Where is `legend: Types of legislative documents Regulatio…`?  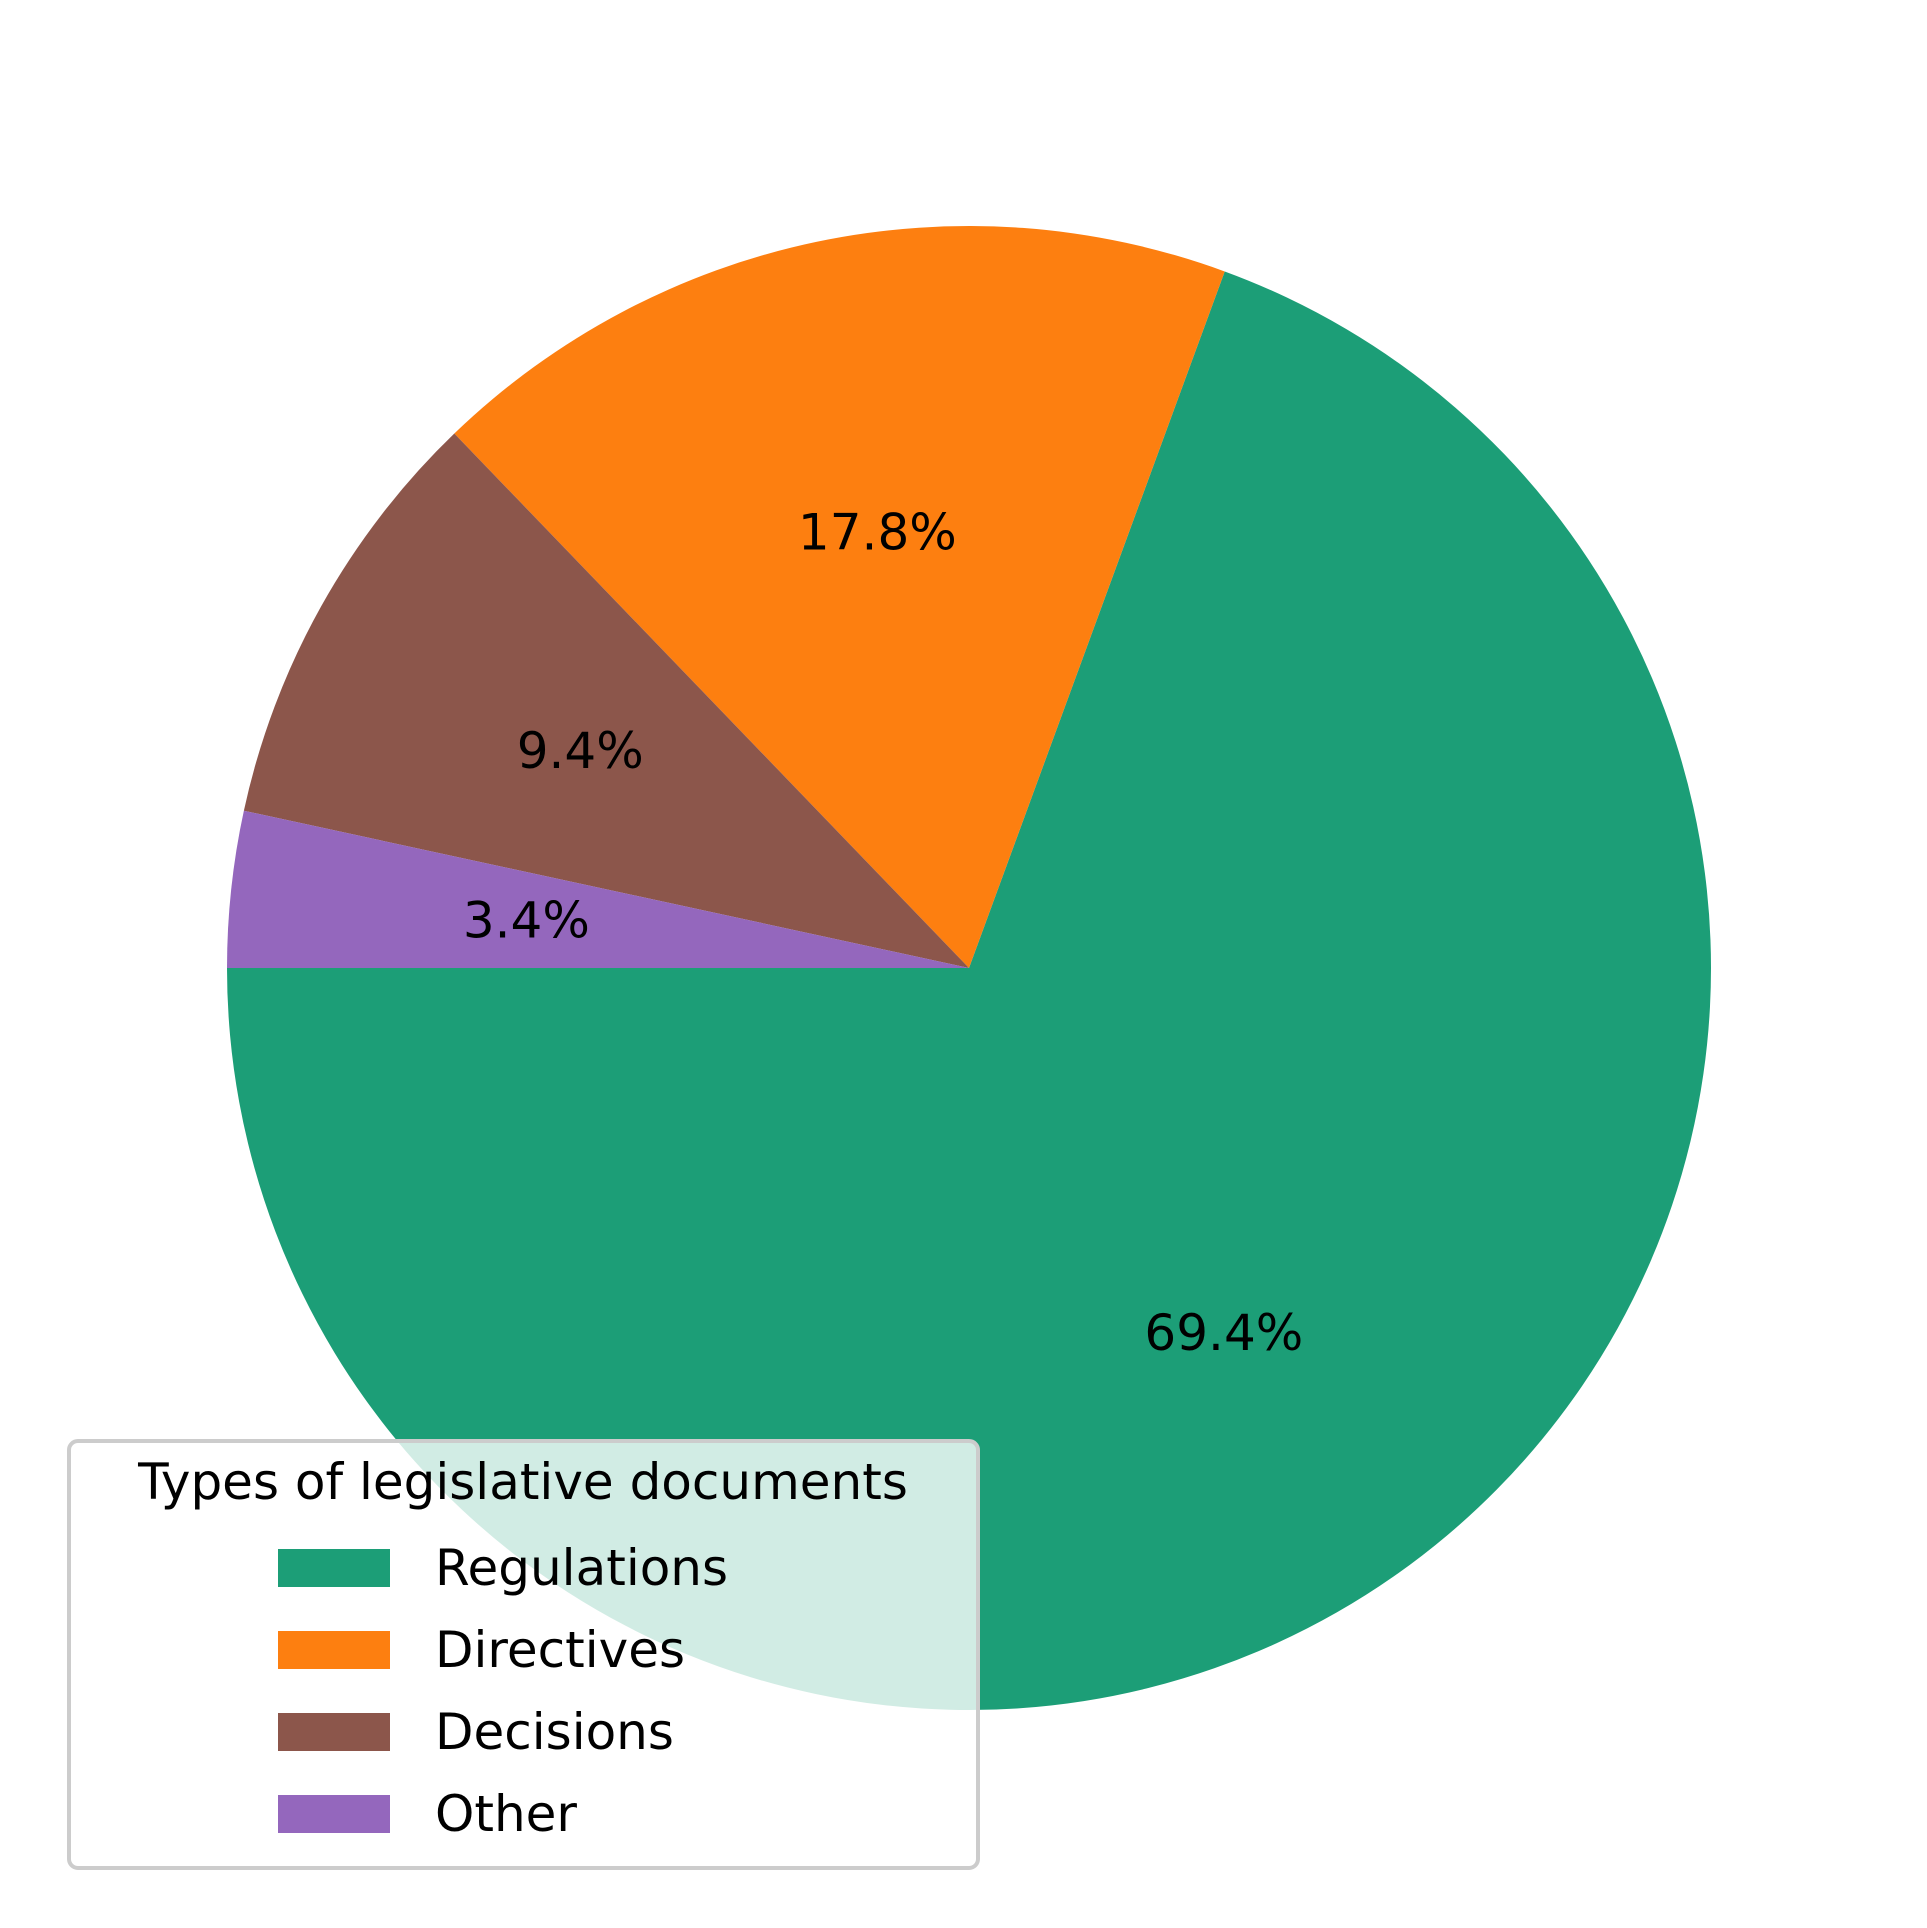 legend: Types of legislative documents Regulatio… is located at coordinates (523, 1654).